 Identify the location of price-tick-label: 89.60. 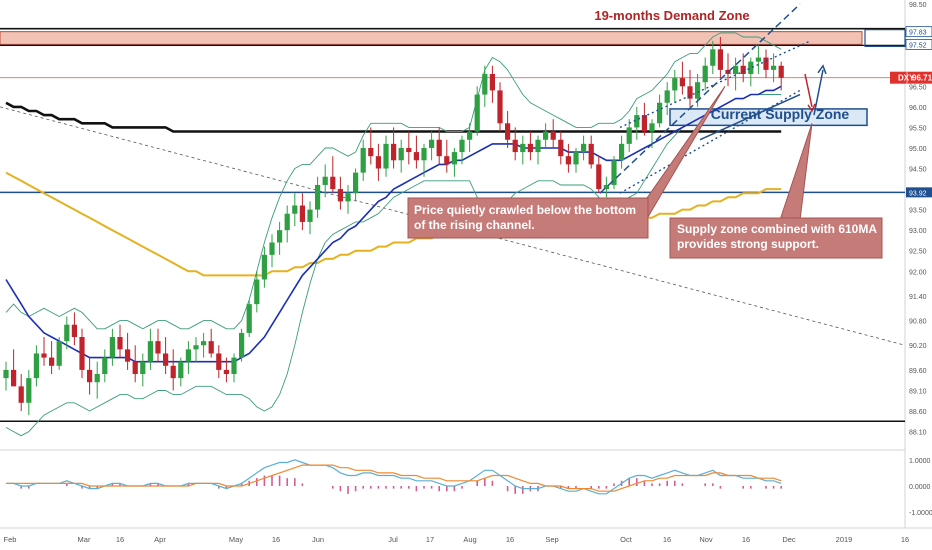
(918, 371).